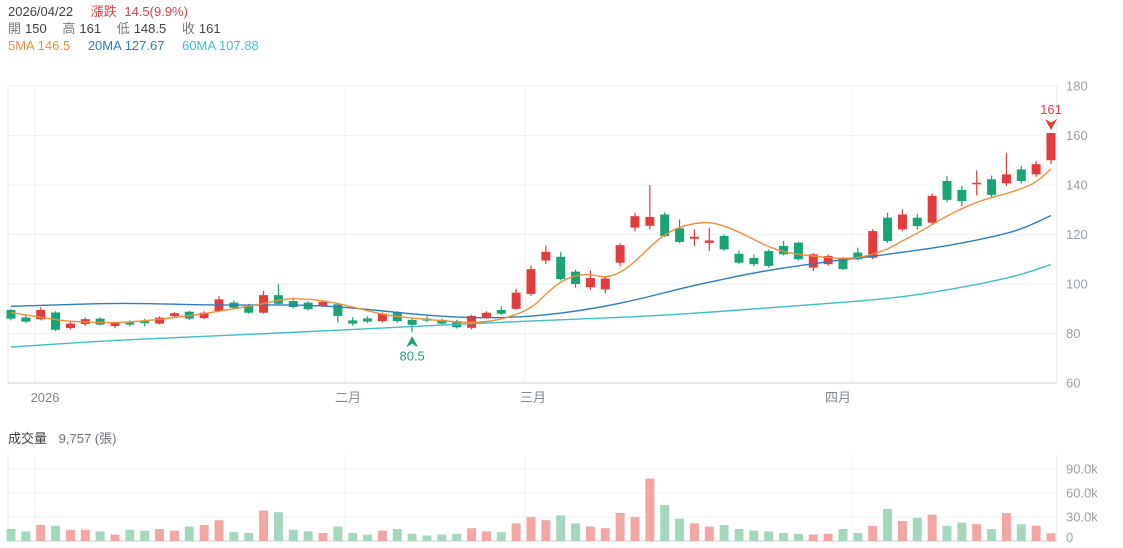 This screenshot has width=1123, height=548. Describe the element at coordinates (533, 397) in the screenshot. I see `x-axis-month-label: 三月` at that location.